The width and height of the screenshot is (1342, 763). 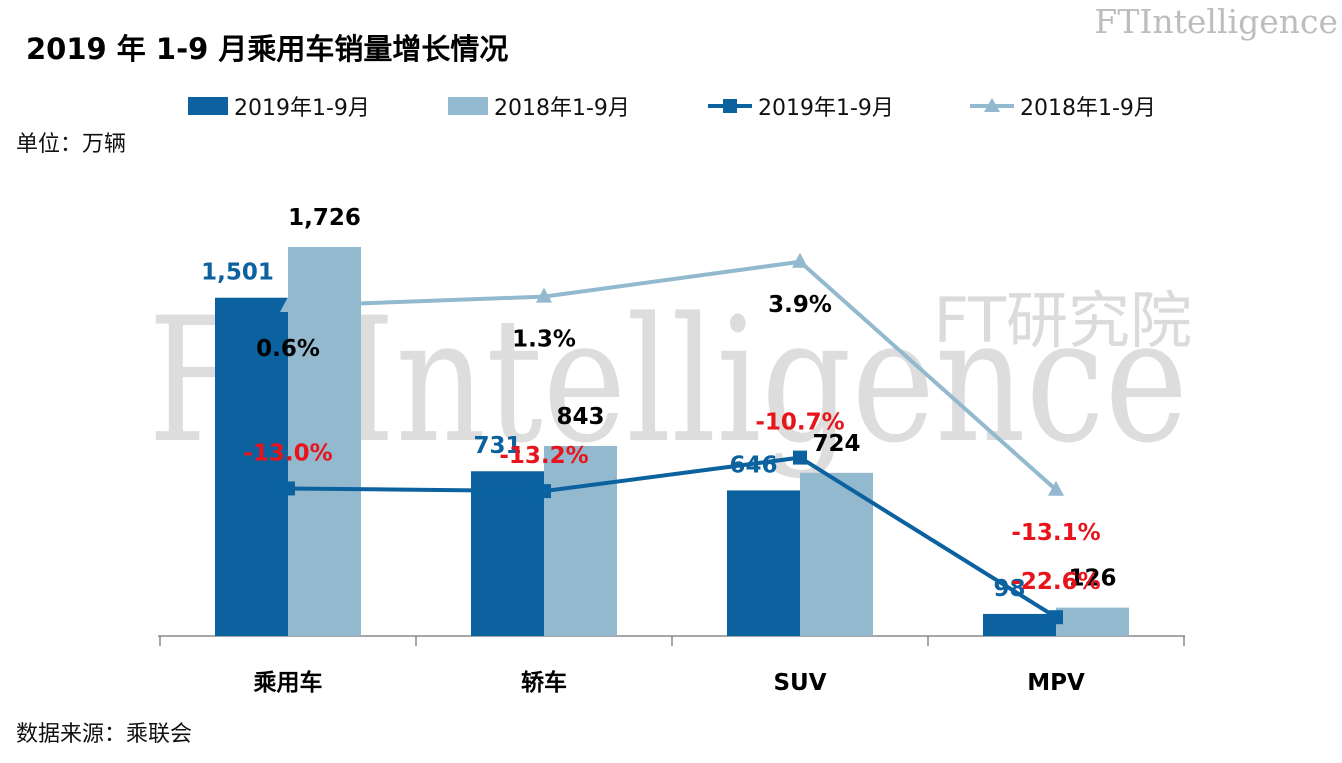 What do you see at coordinates (1055, 582) in the screenshot?
I see `line-label-2019-3: -22.6%` at bounding box center [1055, 582].